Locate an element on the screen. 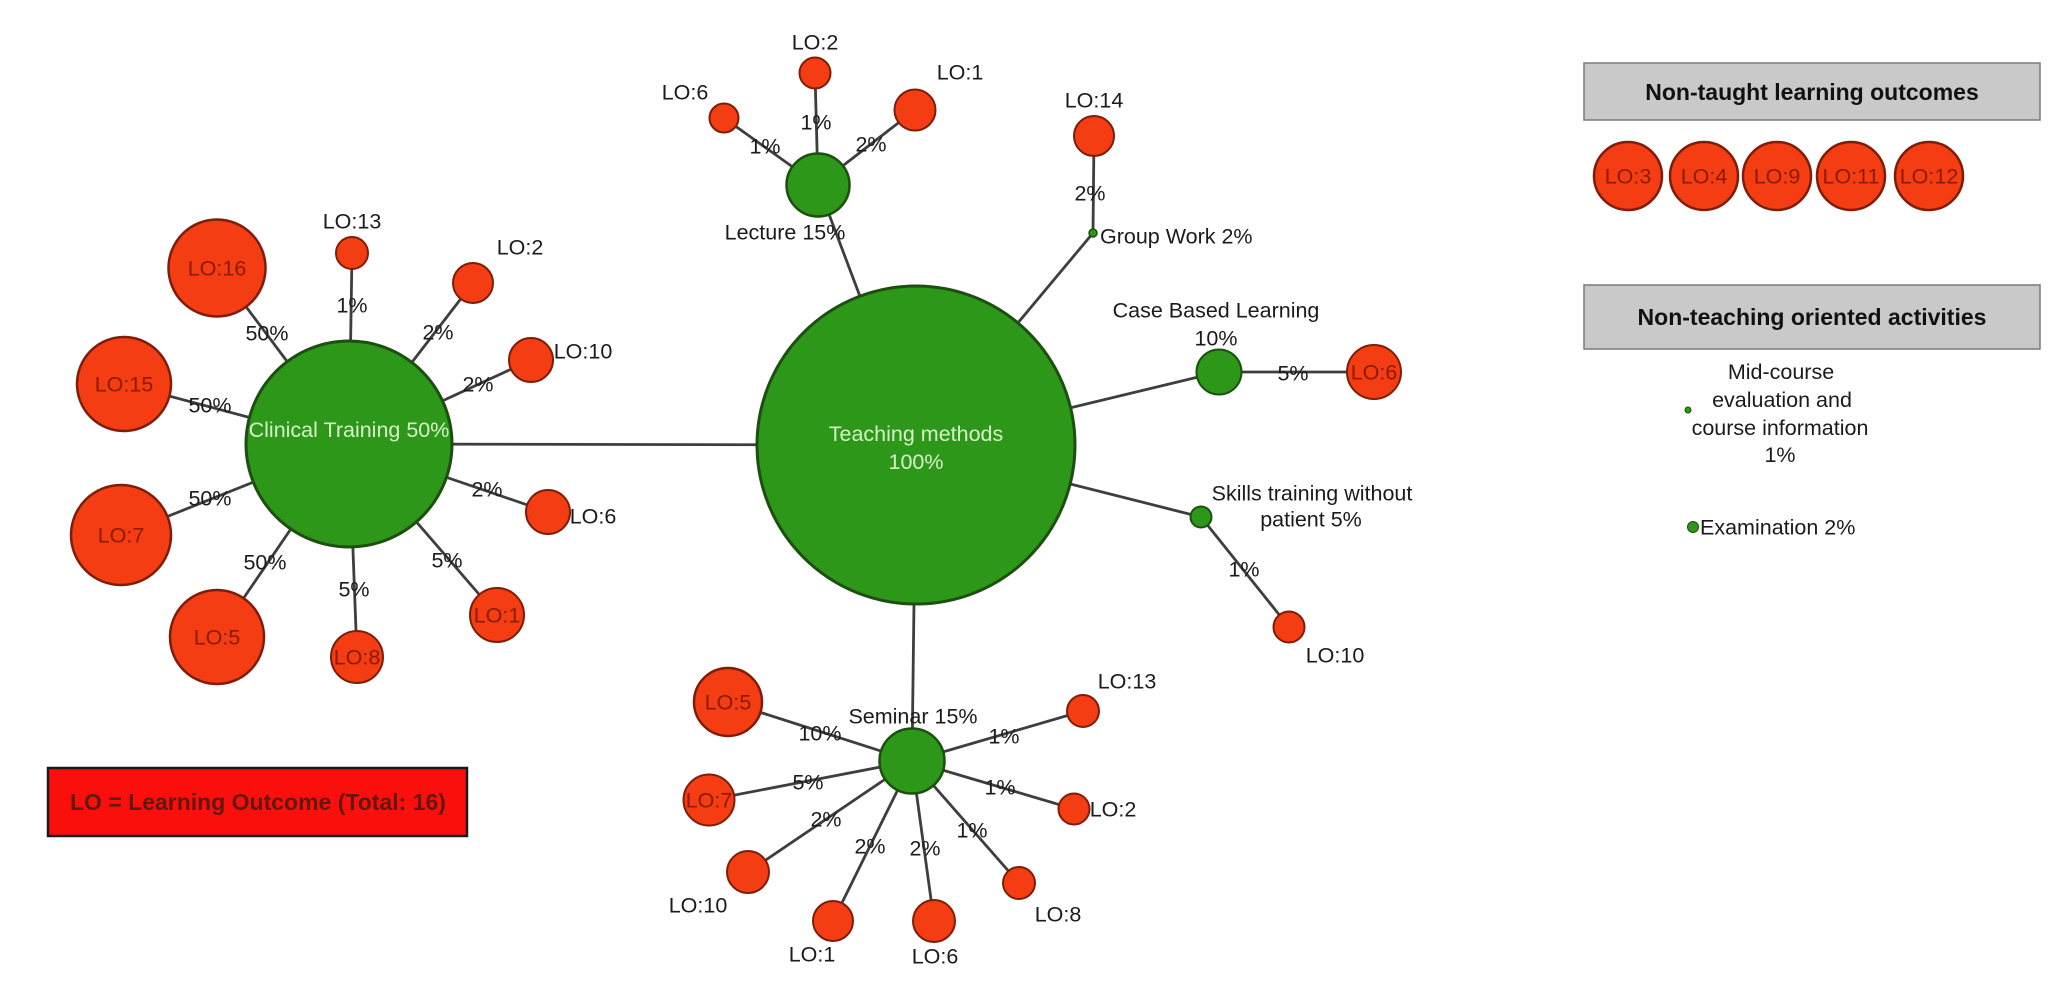 The image size is (2059, 1001). svg-text: course information is located at coordinates (1780, 428).